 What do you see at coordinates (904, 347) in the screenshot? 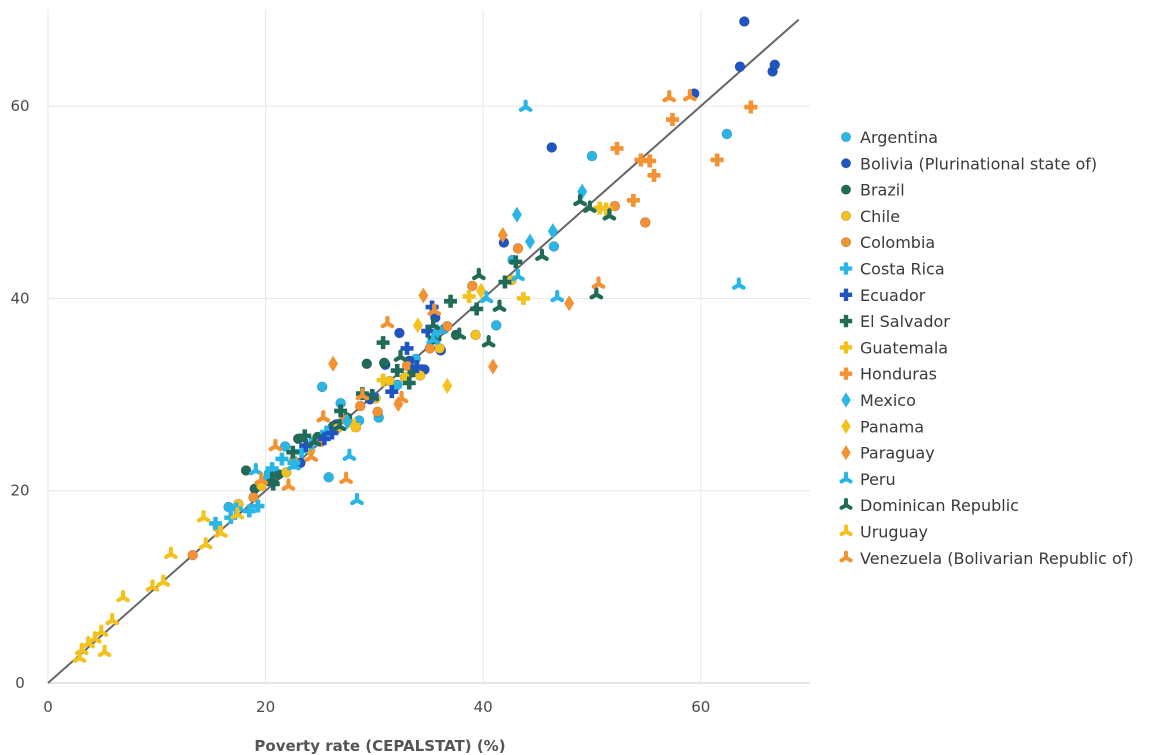
I see `legend-label: Guatemala` at bounding box center [904, 347].